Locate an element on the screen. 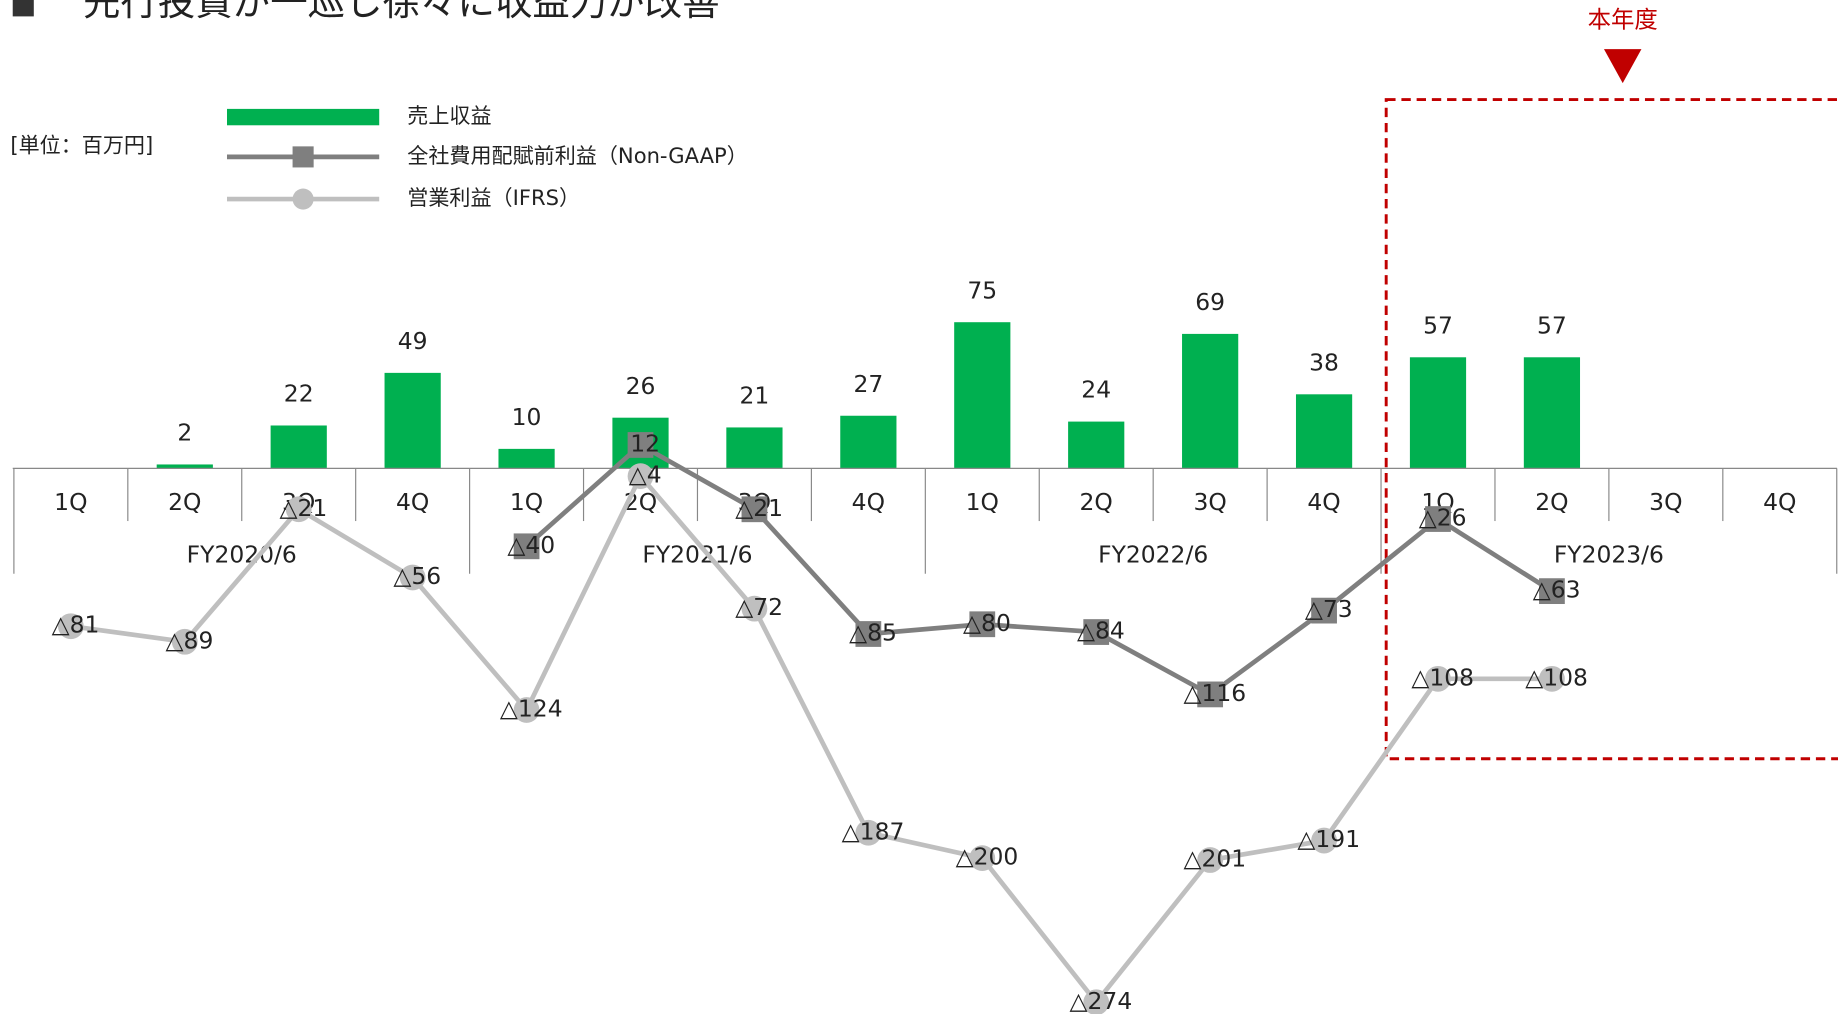  point-value-label: △80 is located at coordinates (987, 623).